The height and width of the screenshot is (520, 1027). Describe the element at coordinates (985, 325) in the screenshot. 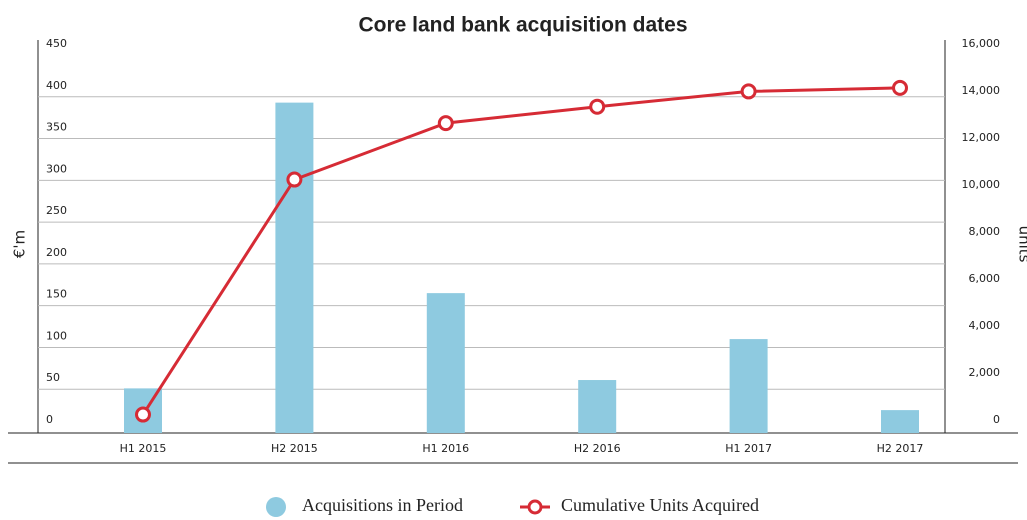

I see `y2-tick-label: 4,000` at that location.